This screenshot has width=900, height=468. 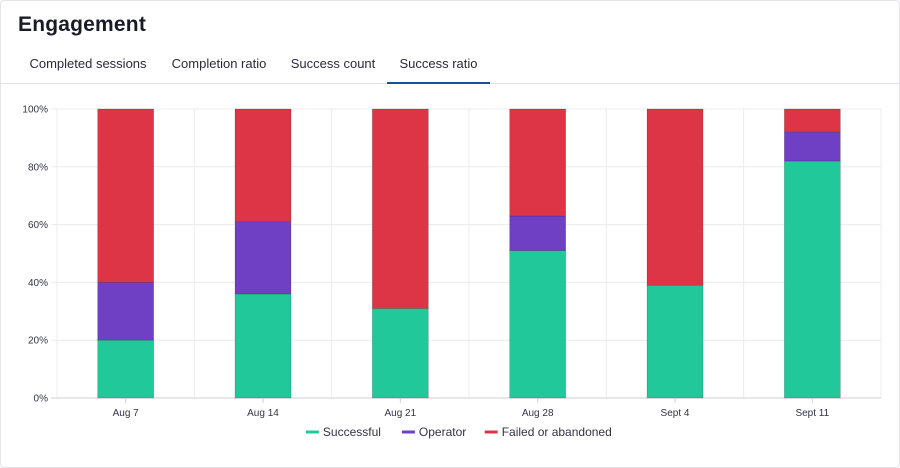 I want to click on y-tick-label: 40%, so click(x=38, y=283).